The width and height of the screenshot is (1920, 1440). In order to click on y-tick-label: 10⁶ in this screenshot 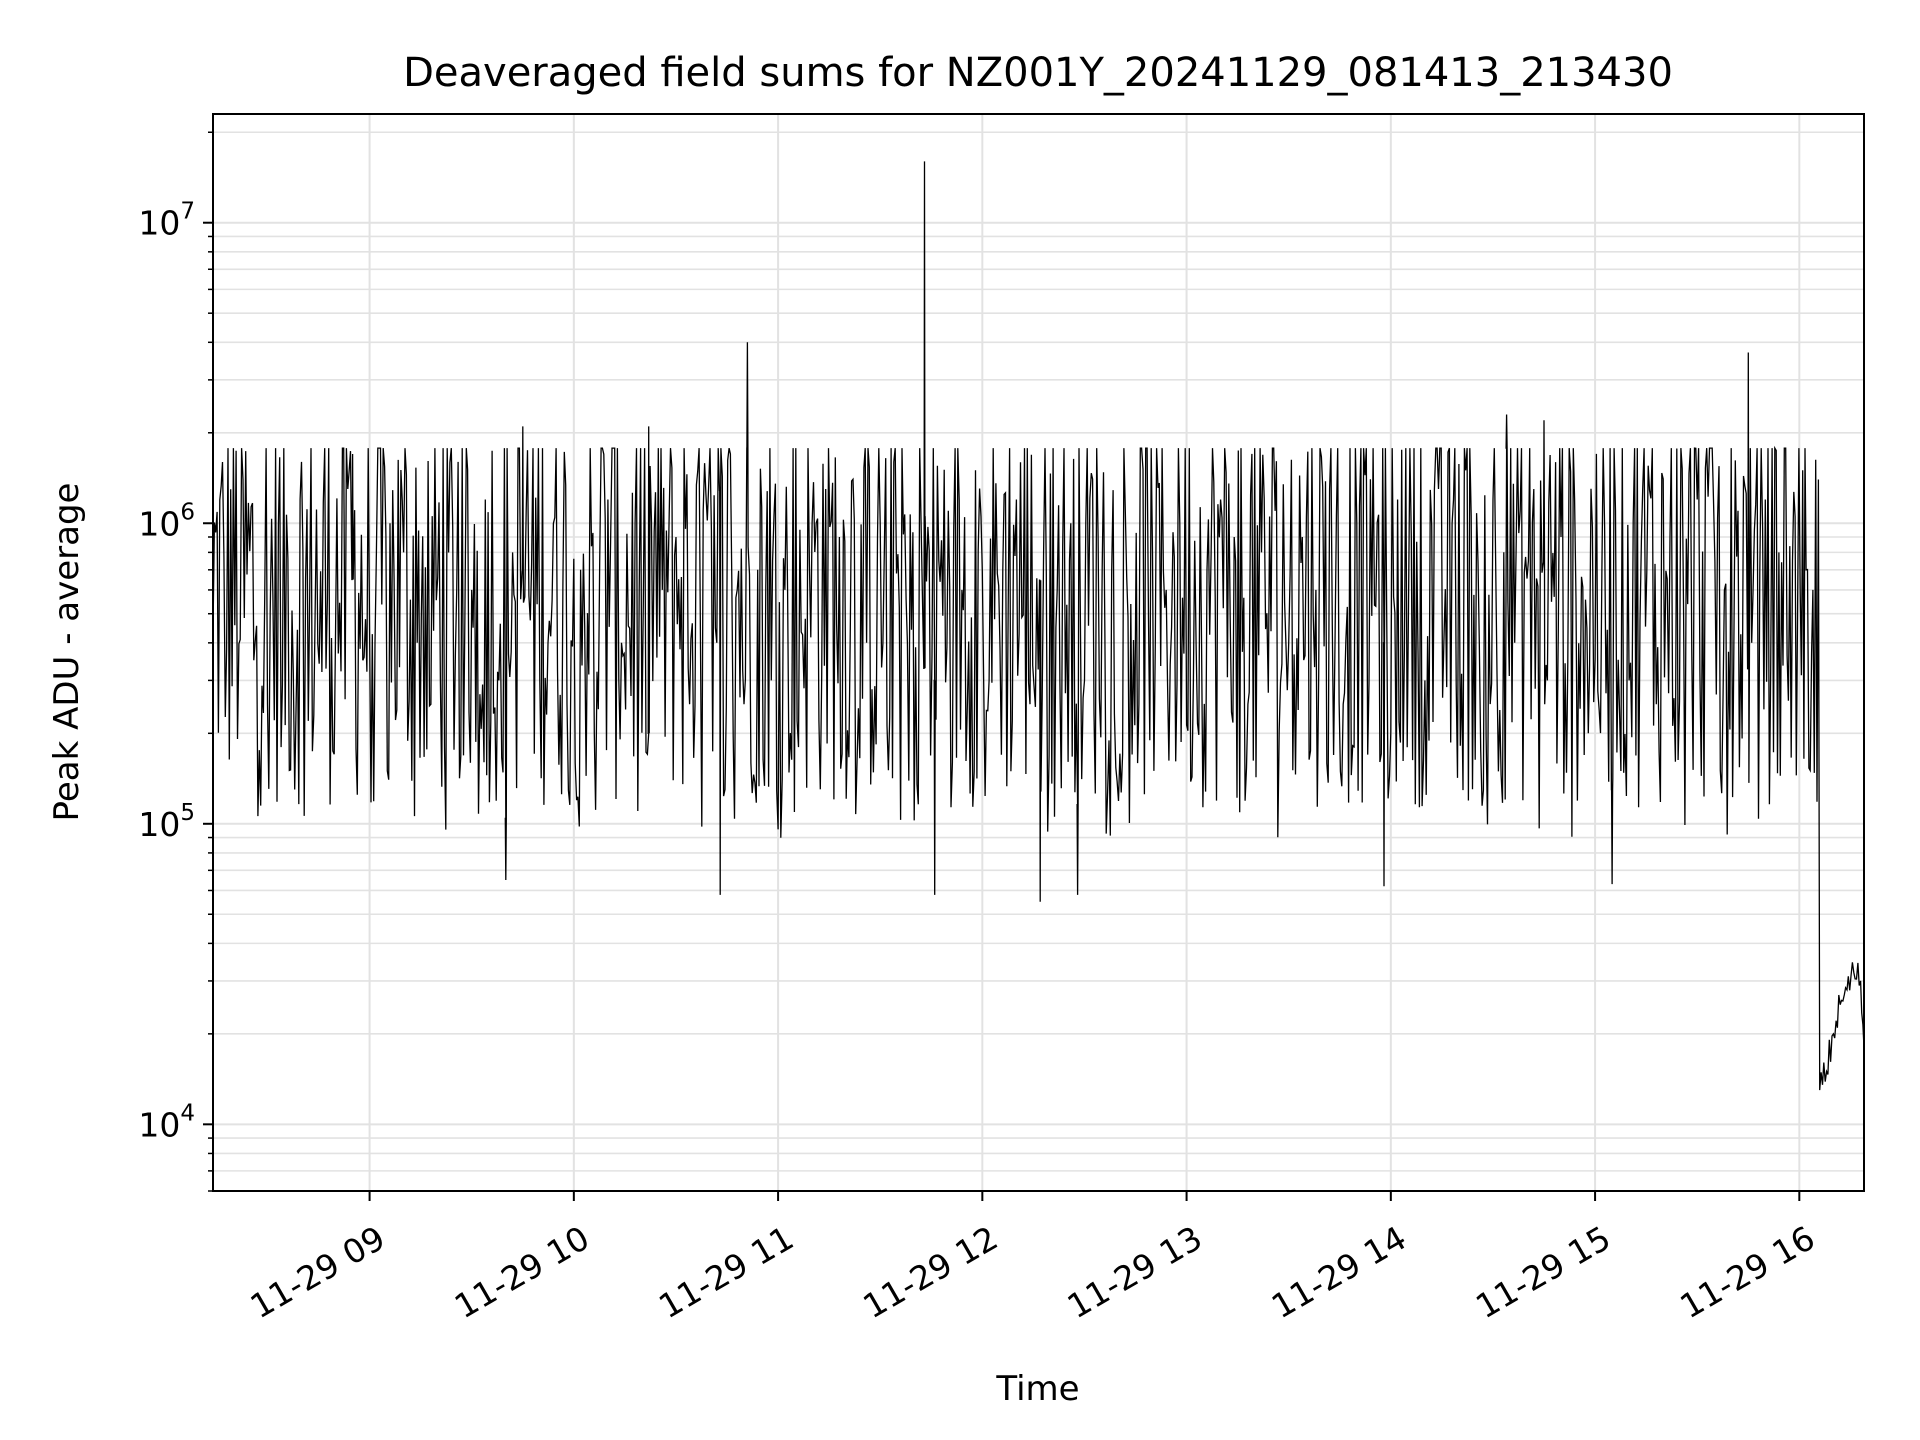, I will do `click(166, 521)`.